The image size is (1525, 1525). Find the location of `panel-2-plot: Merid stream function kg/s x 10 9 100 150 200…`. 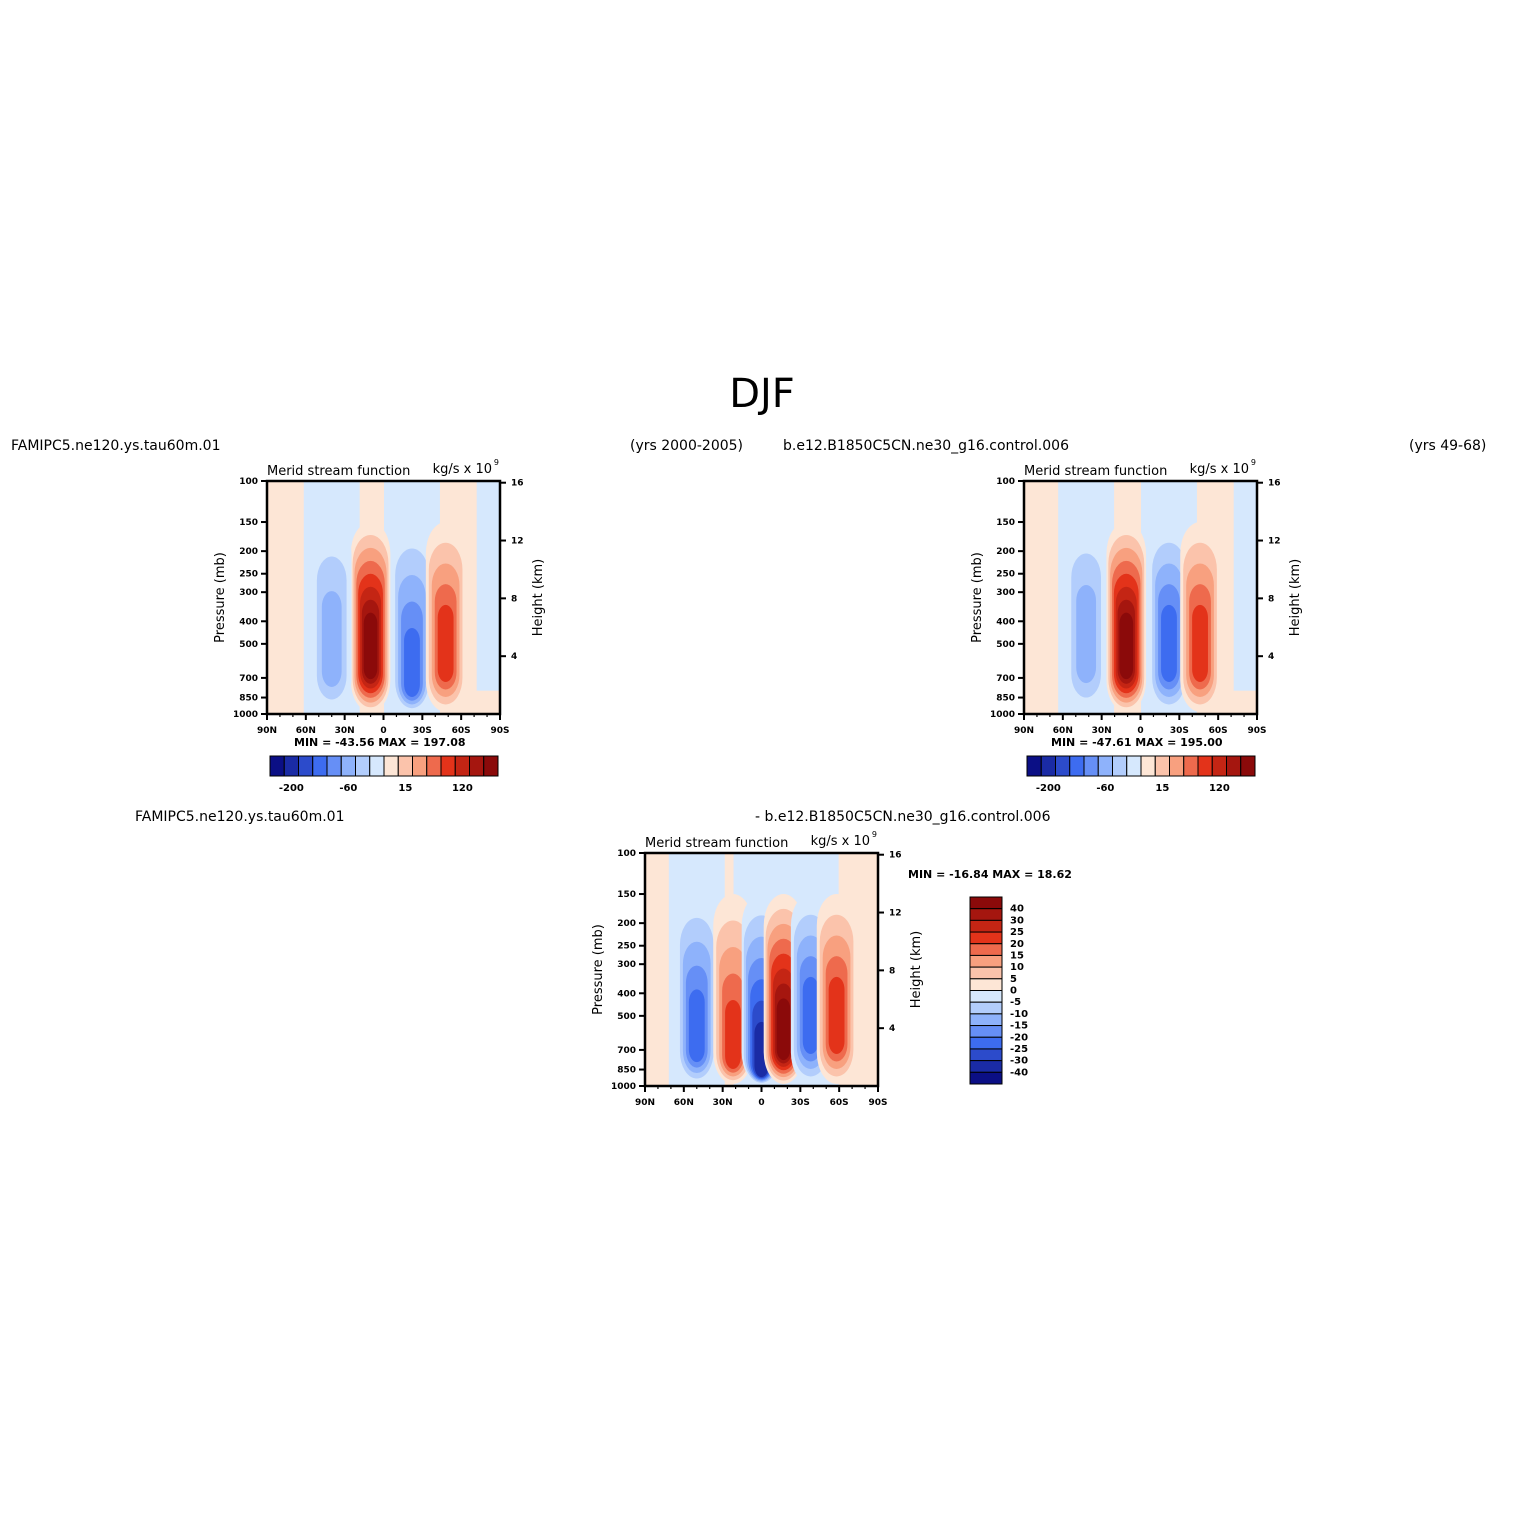

panel-2-plot: Merid stream function kg/s x 10 9 100 150 200… is located at coordinates (1136, 626).